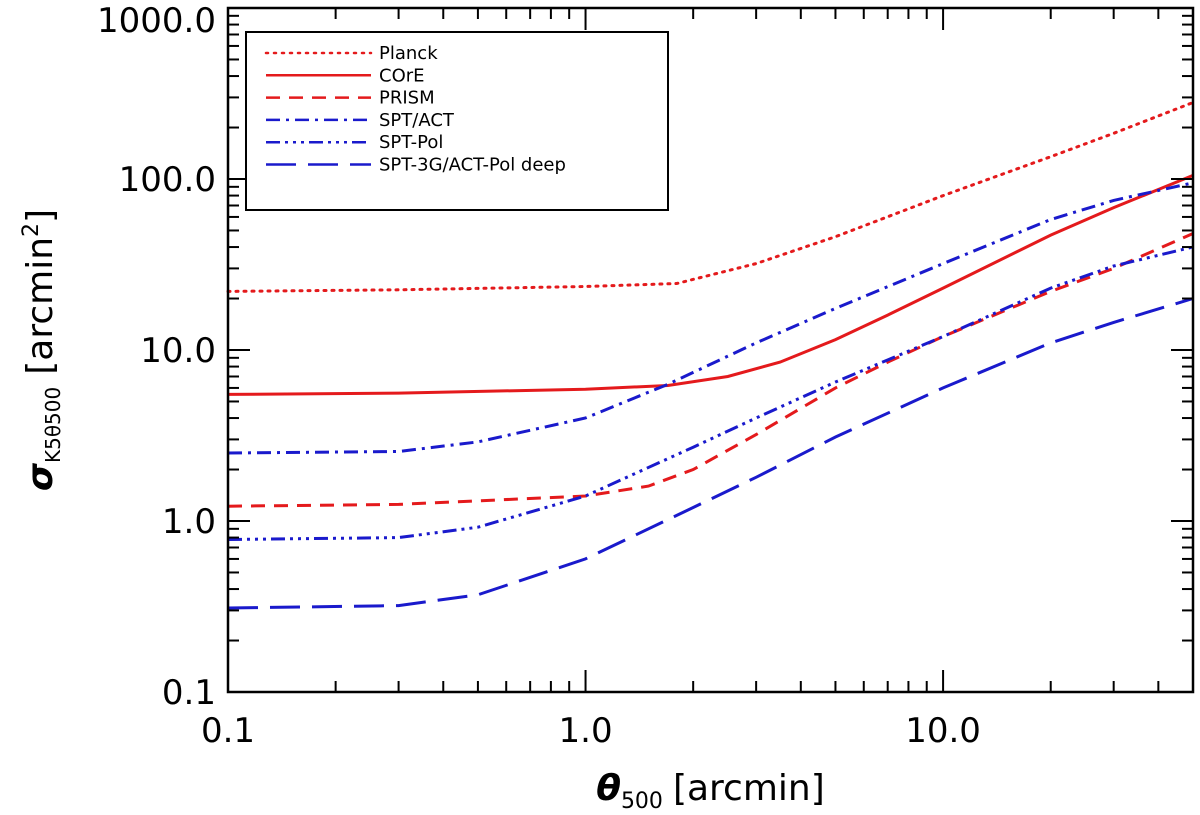 Image resolution: width=1200 pixels, height=815 pixels. I want to click on x-tick-label: 1.0, so click(586, 731).